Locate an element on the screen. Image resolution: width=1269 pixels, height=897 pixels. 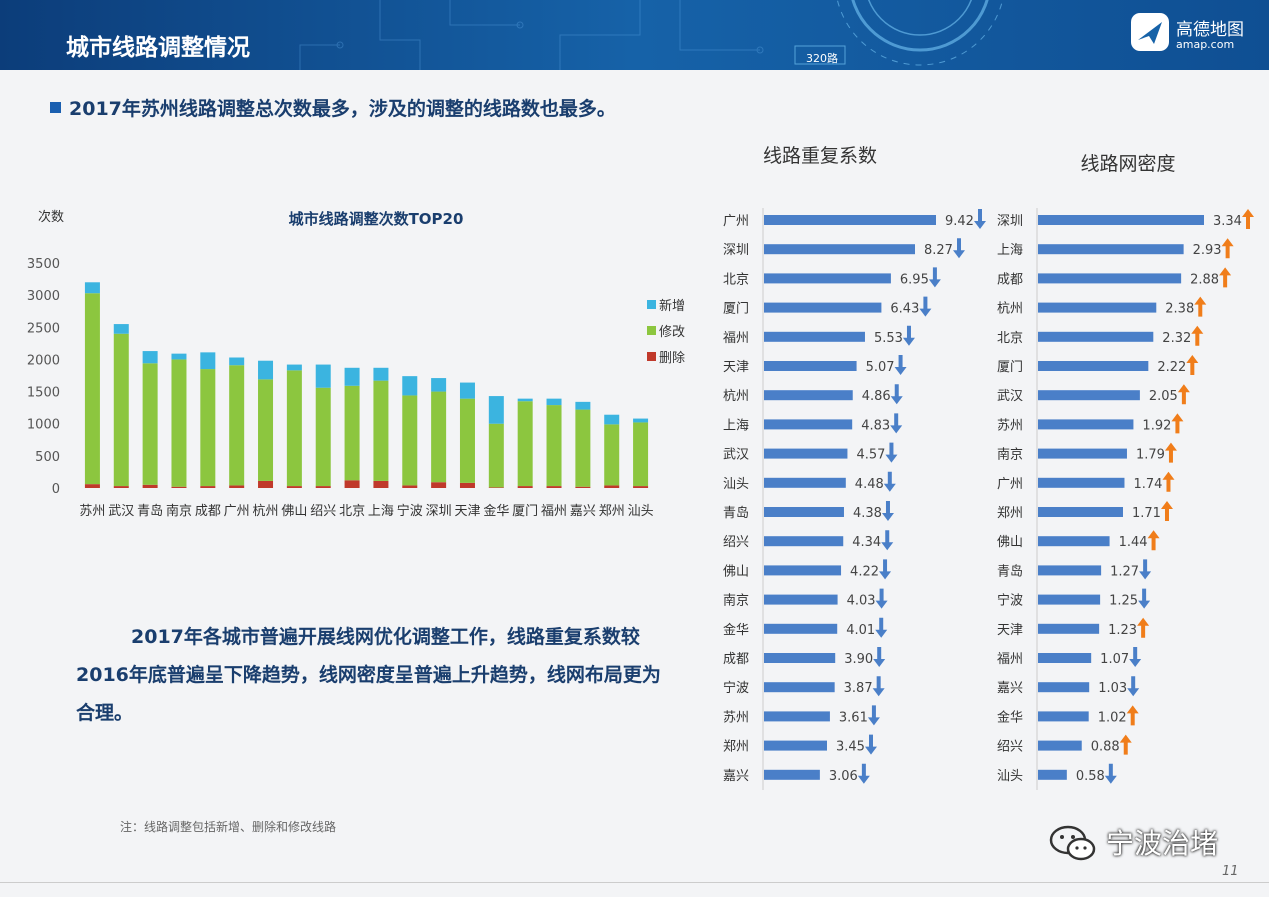
ranking-value-label: 4.22 is located at coordinates (864, 571).